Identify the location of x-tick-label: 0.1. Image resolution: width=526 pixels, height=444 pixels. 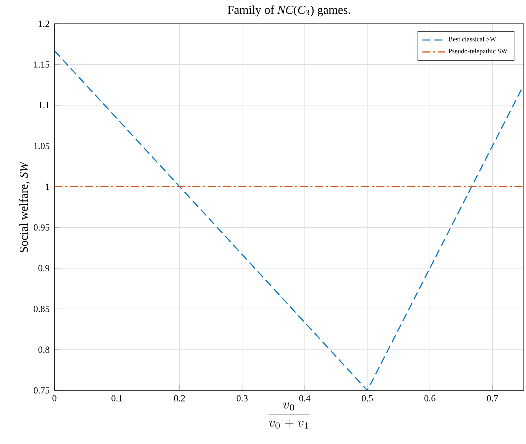
(117, 398).